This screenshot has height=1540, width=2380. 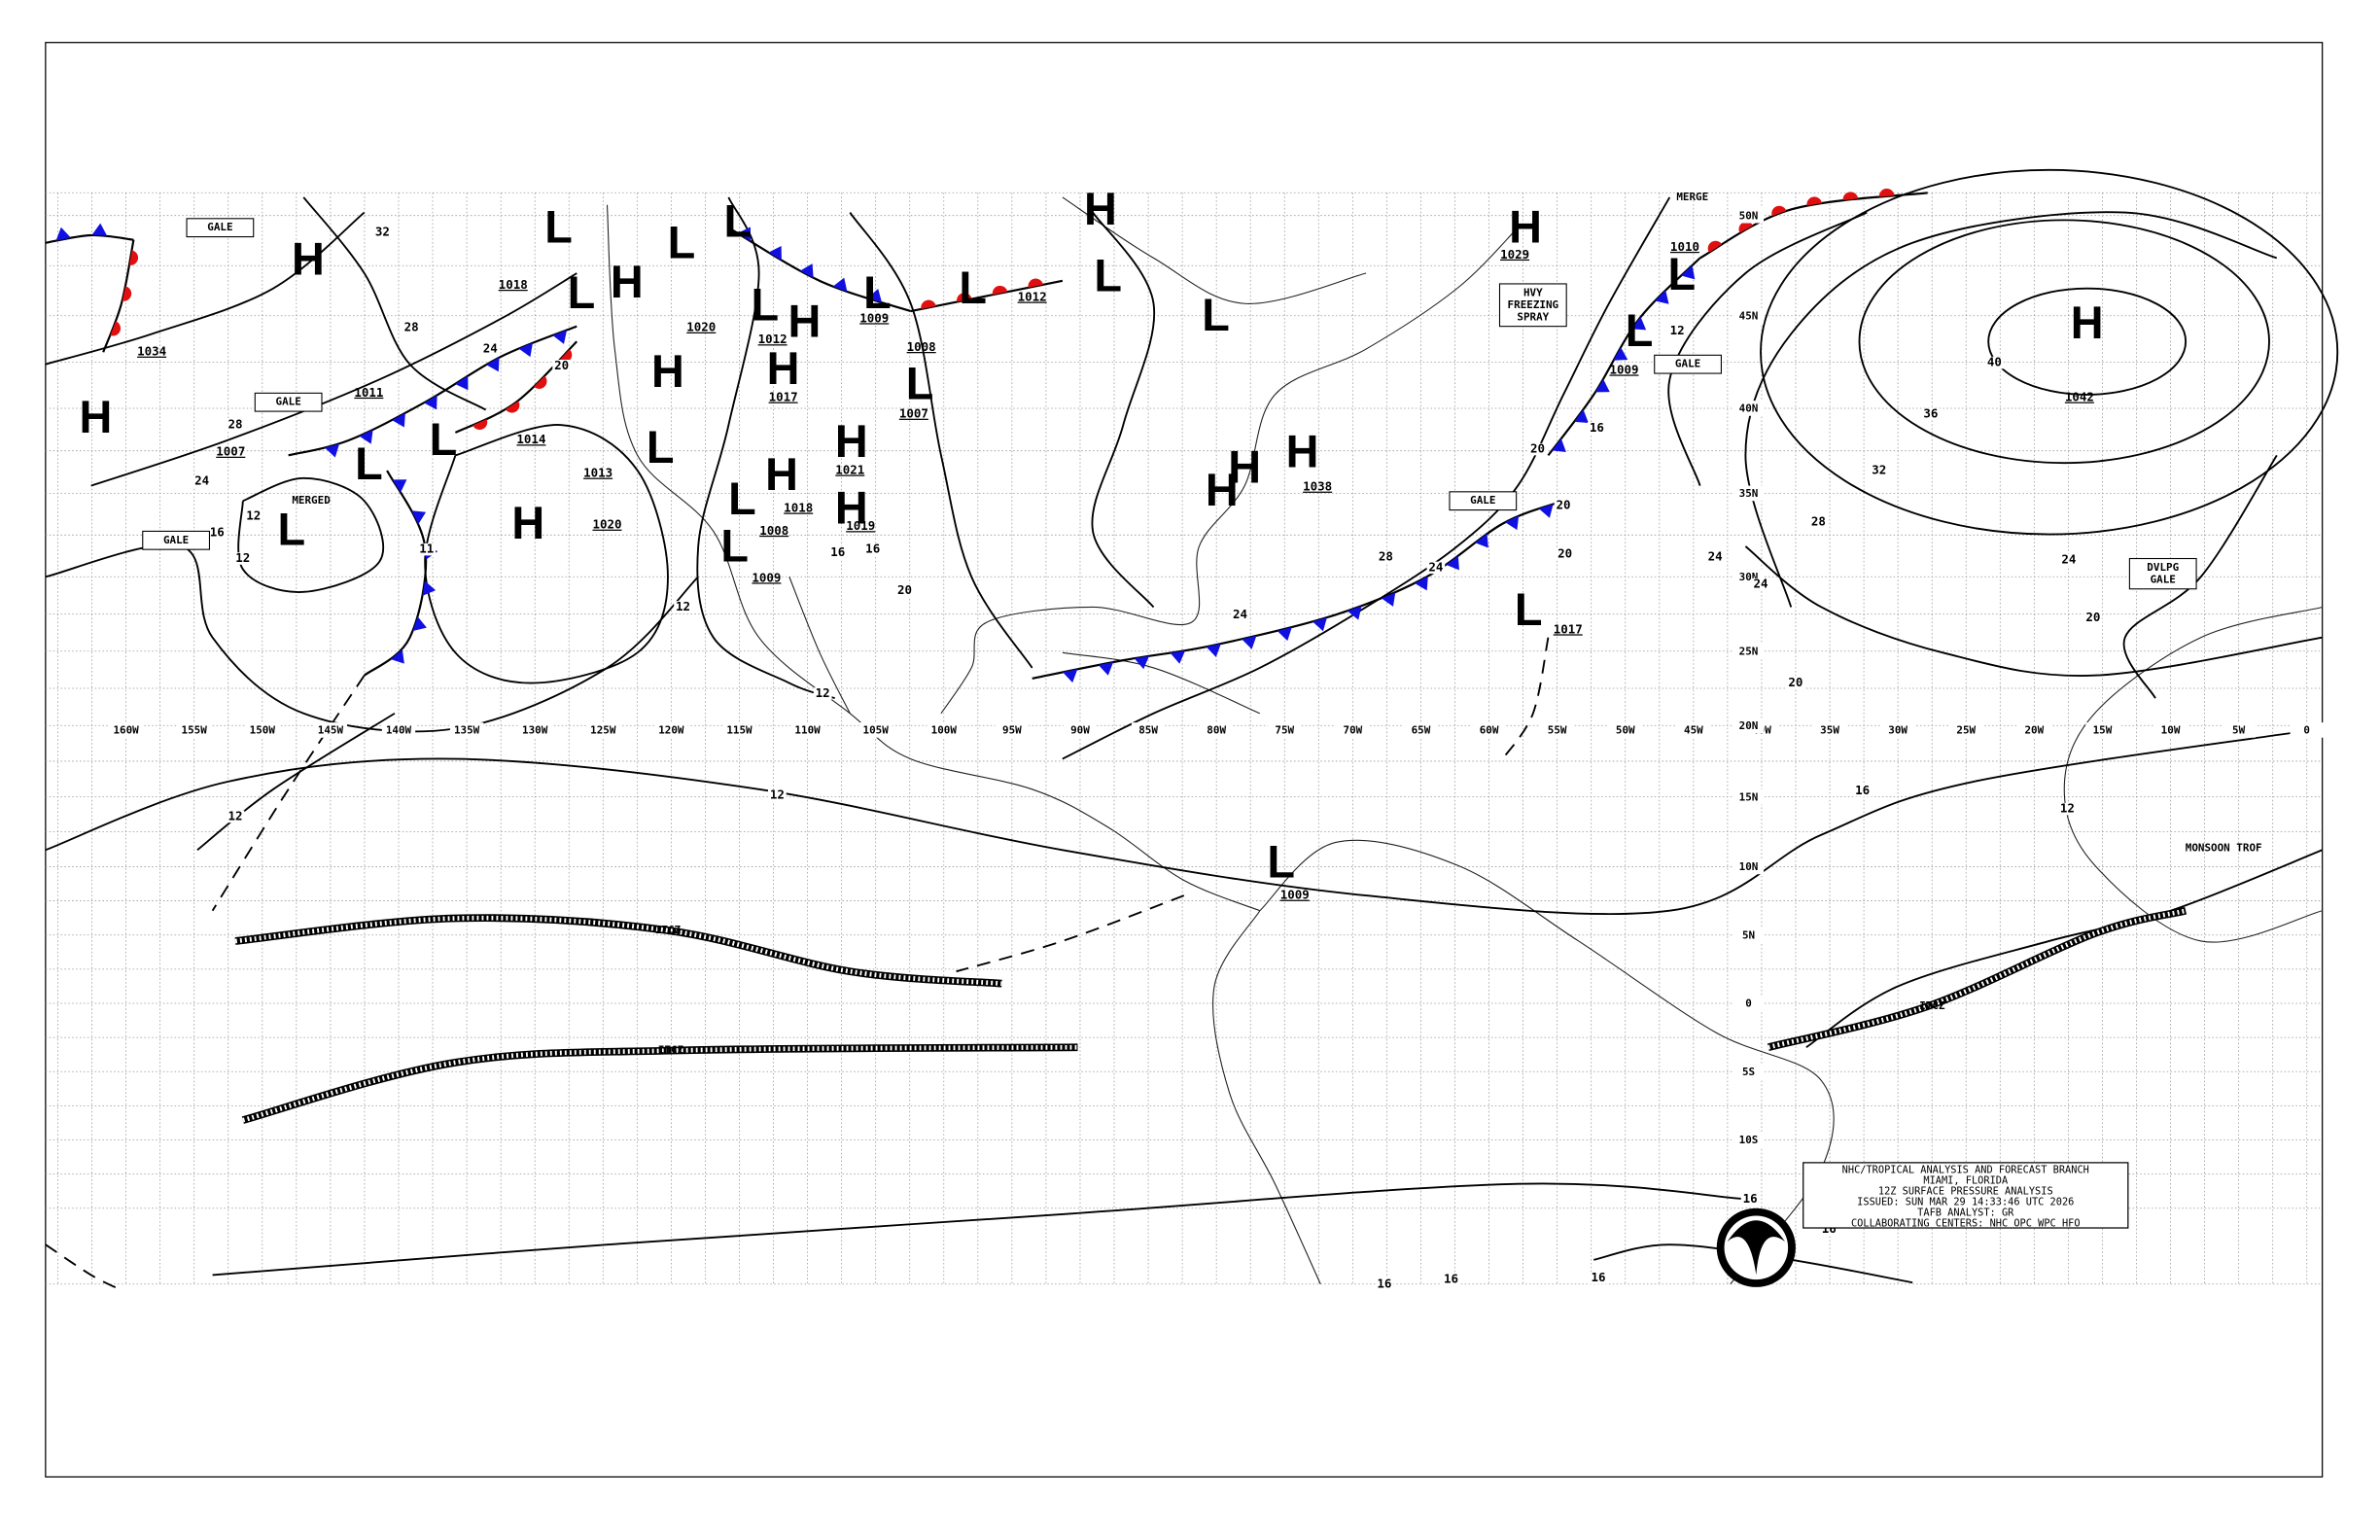 I want to click on pressure-center: H, so click(x=1302, y=452).